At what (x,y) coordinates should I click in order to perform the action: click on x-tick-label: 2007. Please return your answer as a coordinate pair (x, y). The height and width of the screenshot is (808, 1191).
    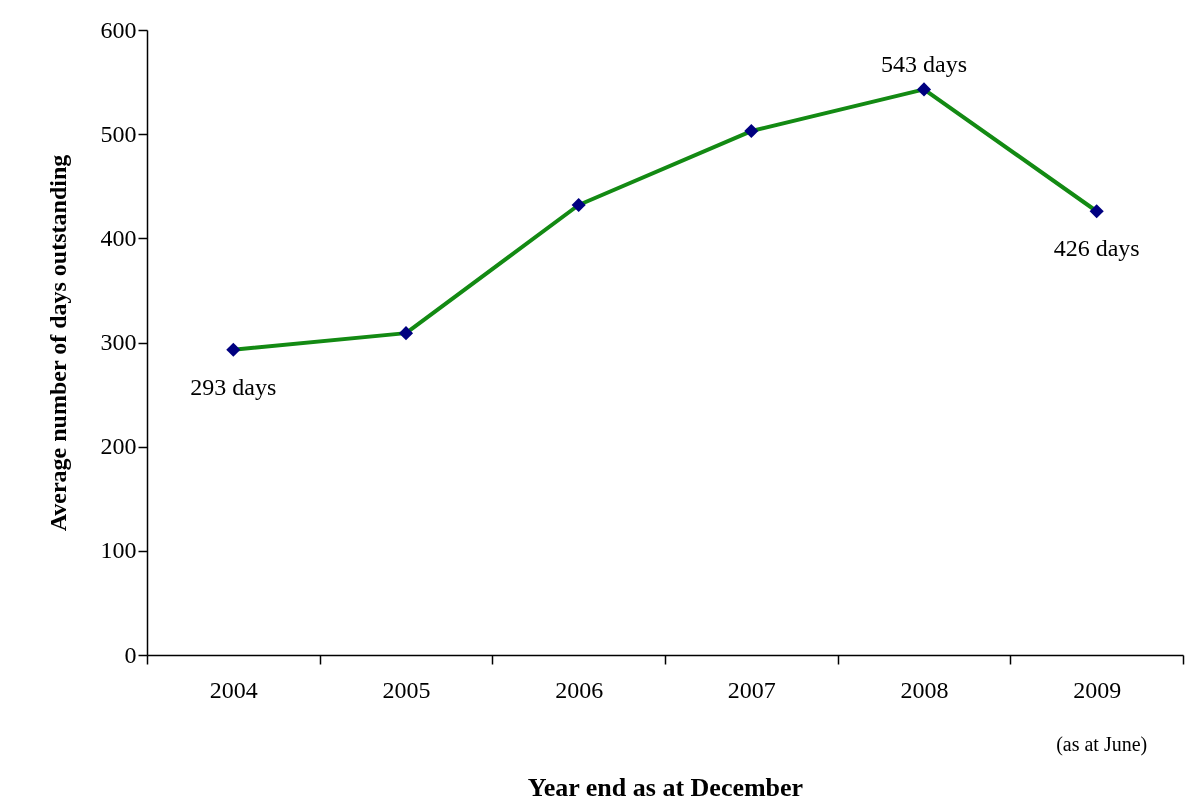
    Looking at the image, I should click on (751, 689).